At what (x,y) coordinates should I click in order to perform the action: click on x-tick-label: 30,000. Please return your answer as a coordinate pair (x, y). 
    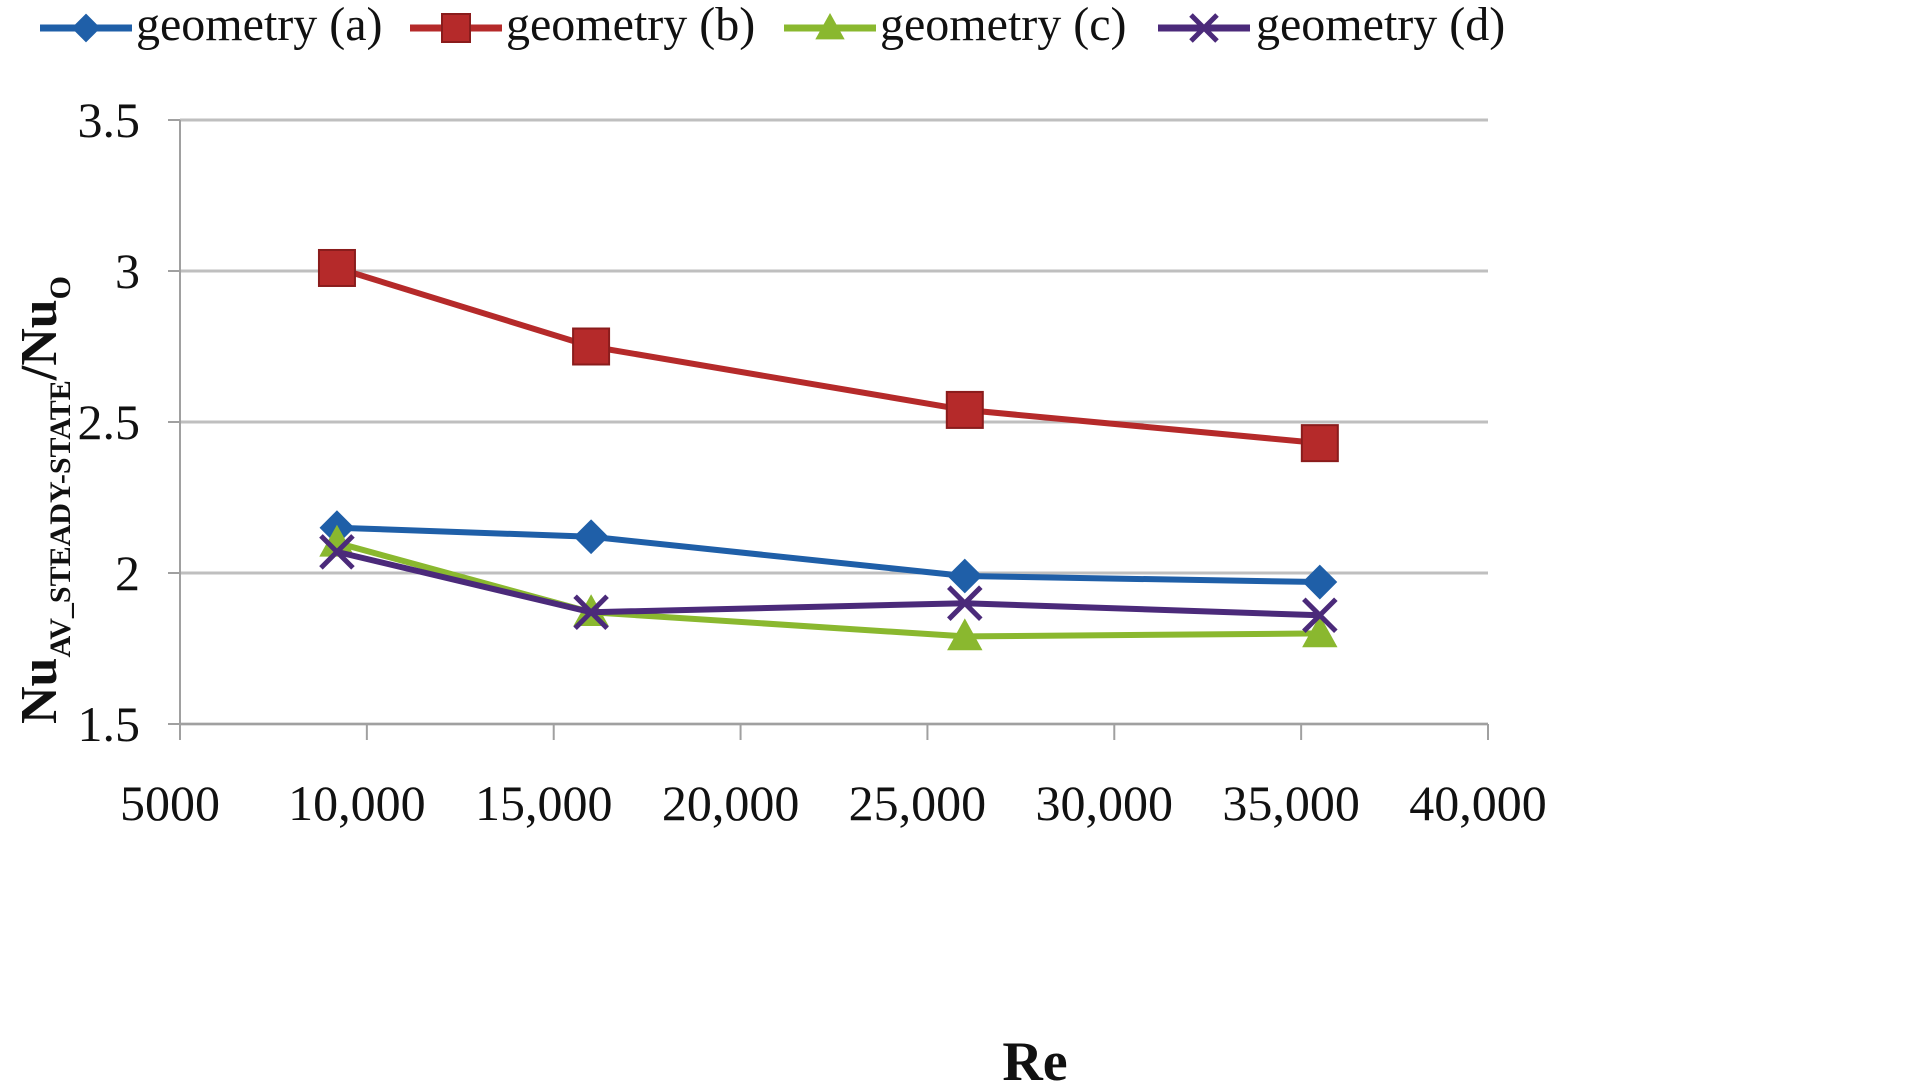
    Looking at the image, I should click on (1105, 803).